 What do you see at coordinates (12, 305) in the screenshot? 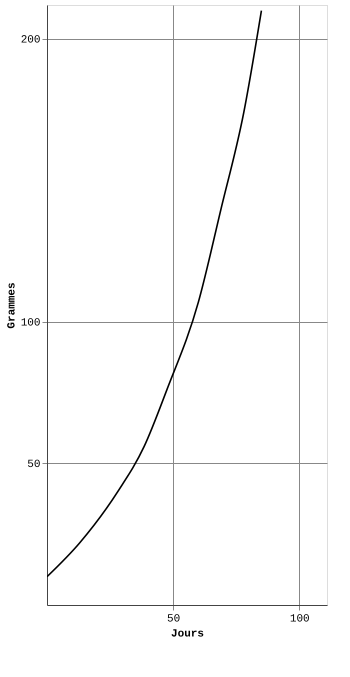
I see `y-axis-title: Grammes` at bounding box center [12, 305].